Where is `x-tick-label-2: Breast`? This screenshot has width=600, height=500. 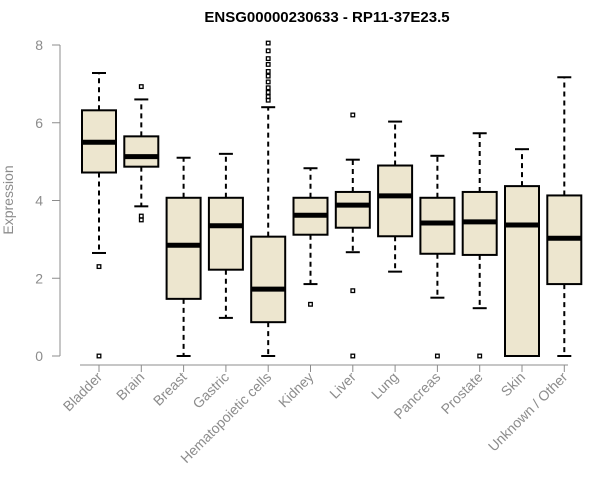 x-tick-label-2: Breast is located at coordinates (170, 389).